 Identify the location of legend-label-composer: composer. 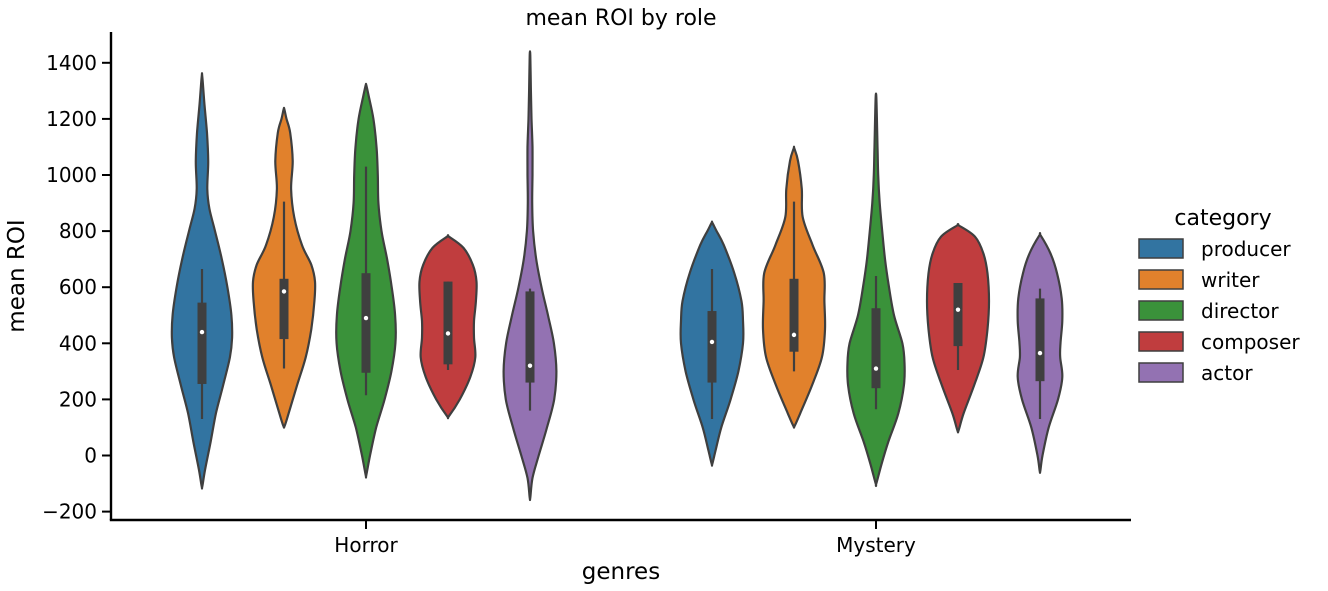
(1250, 342).